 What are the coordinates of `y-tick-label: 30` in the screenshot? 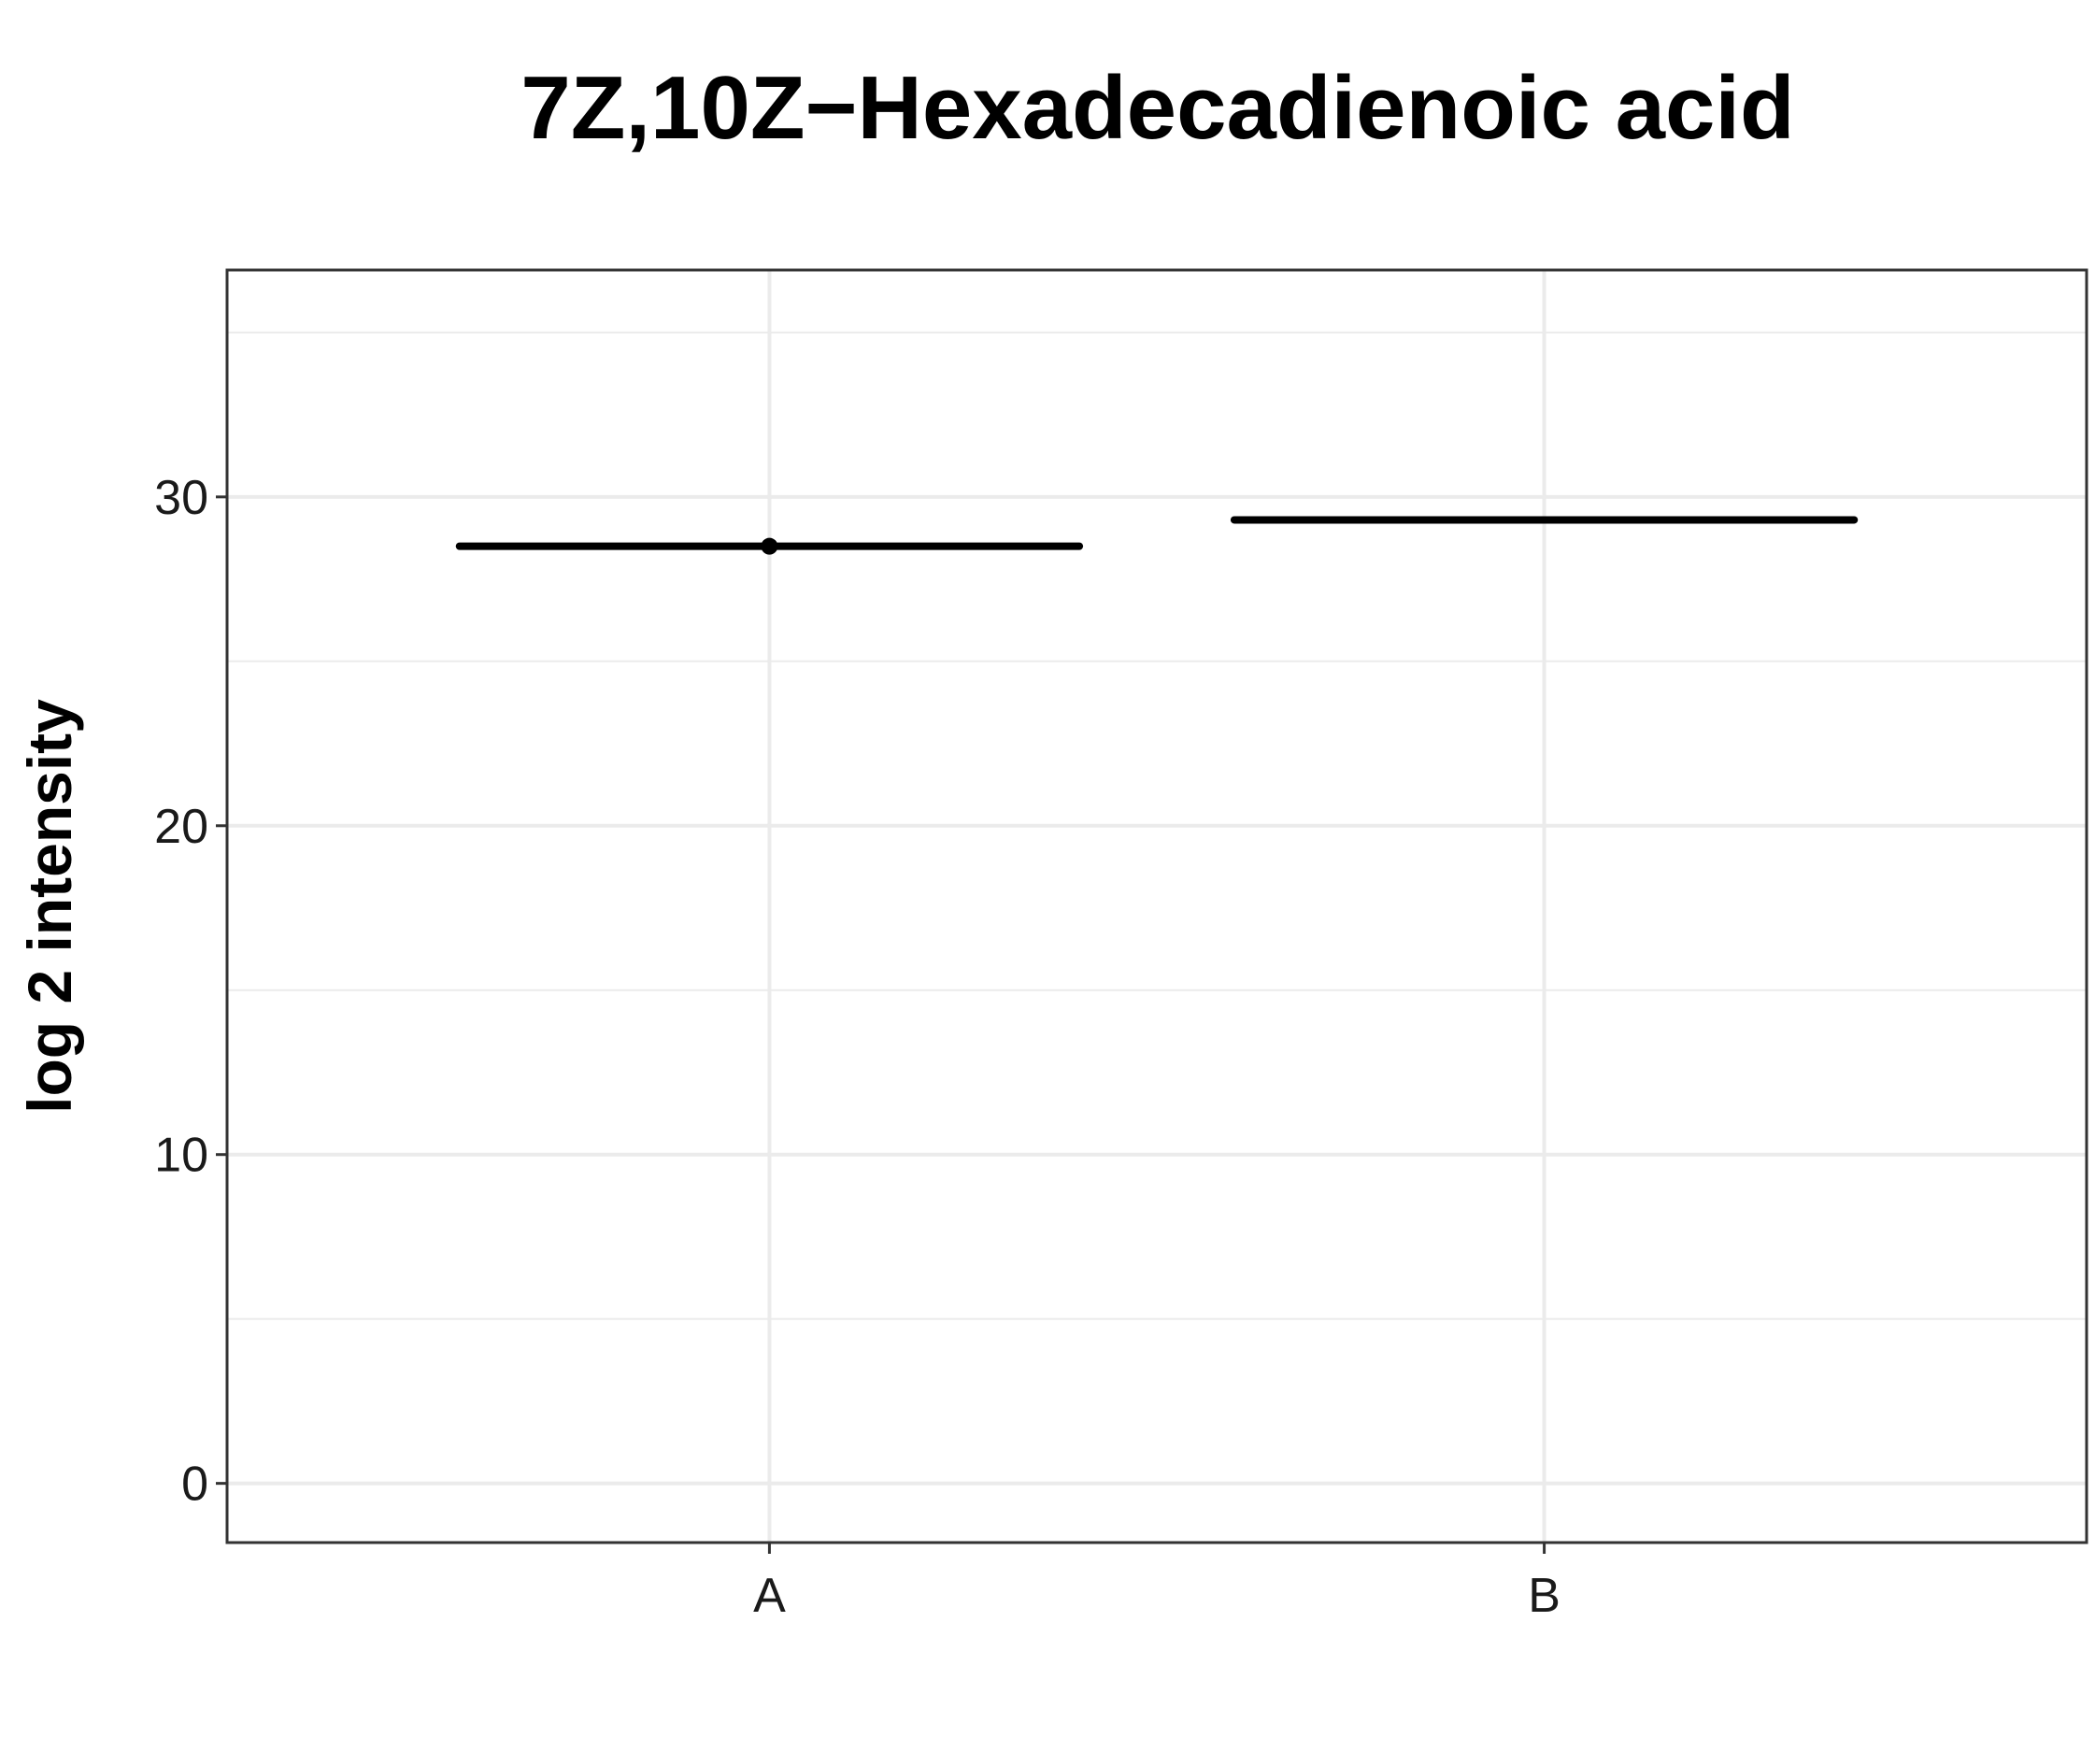 It's located at (181, 498).